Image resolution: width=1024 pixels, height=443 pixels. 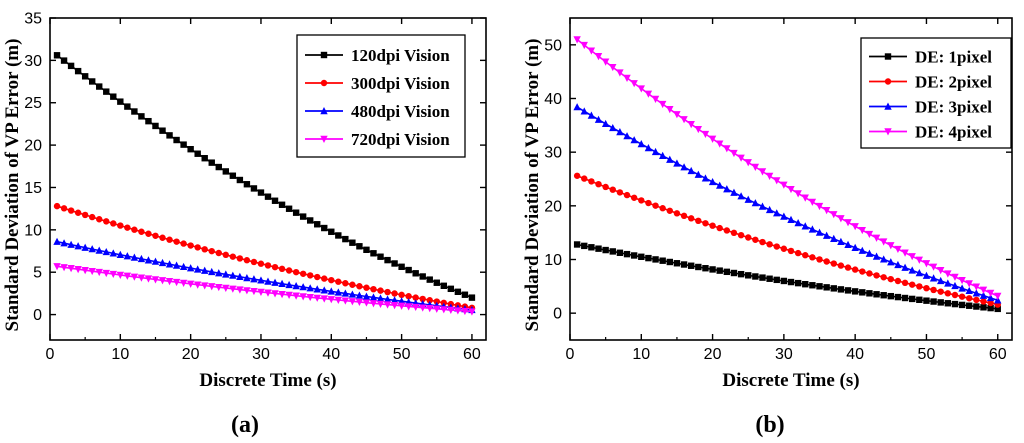 I want to click on x-tick-label: 0, so click(x=50, y=354).